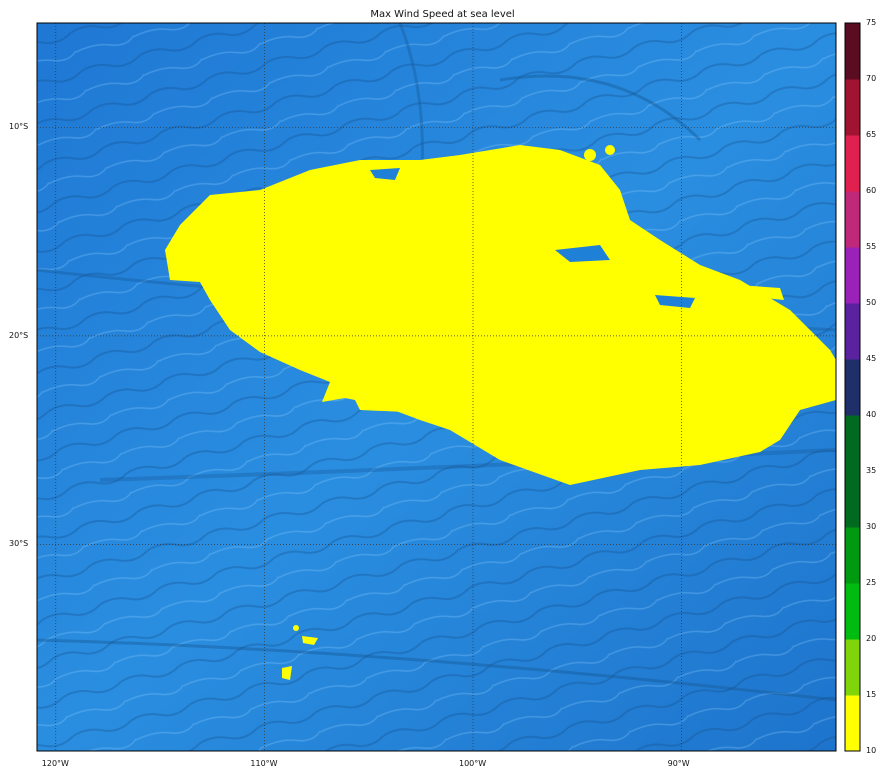 This screenshot has height=777, width=885. Describe the element at coordinates (55, 763) in the screenshot. I see `lon-tick-label: 120°W` at that location.